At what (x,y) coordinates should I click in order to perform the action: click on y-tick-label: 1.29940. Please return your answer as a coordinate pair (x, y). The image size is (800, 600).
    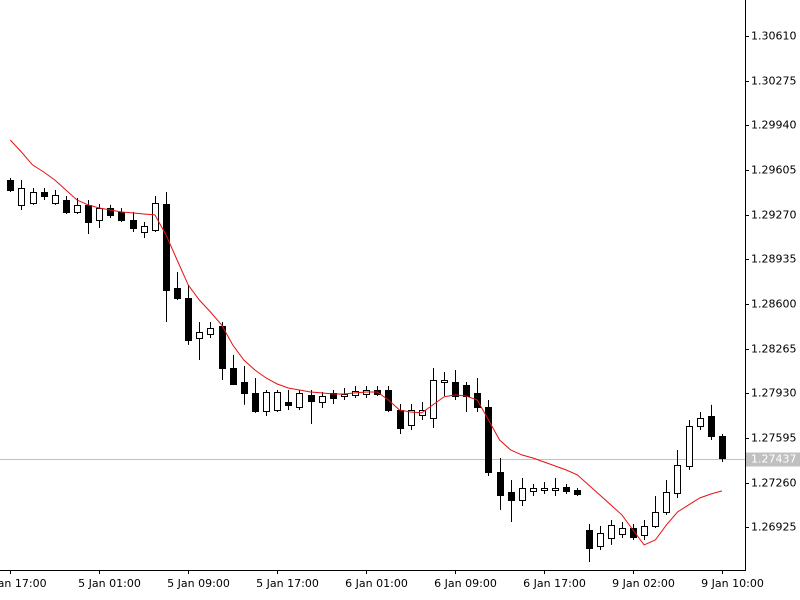
    Looking at the image, I should click on (774, 125).